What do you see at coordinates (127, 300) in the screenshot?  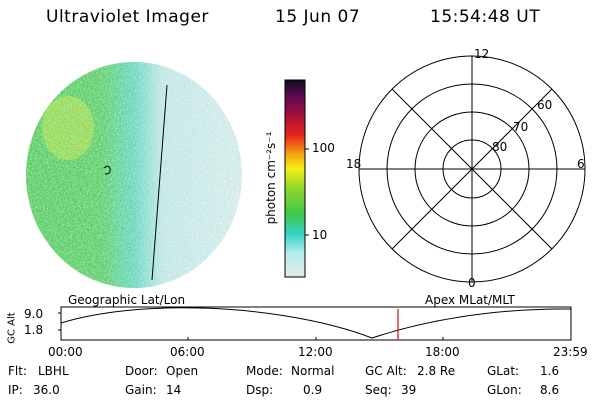 I see `orbit-left-title: Geographic Lat/Lon` at bounding box center [127, 300].